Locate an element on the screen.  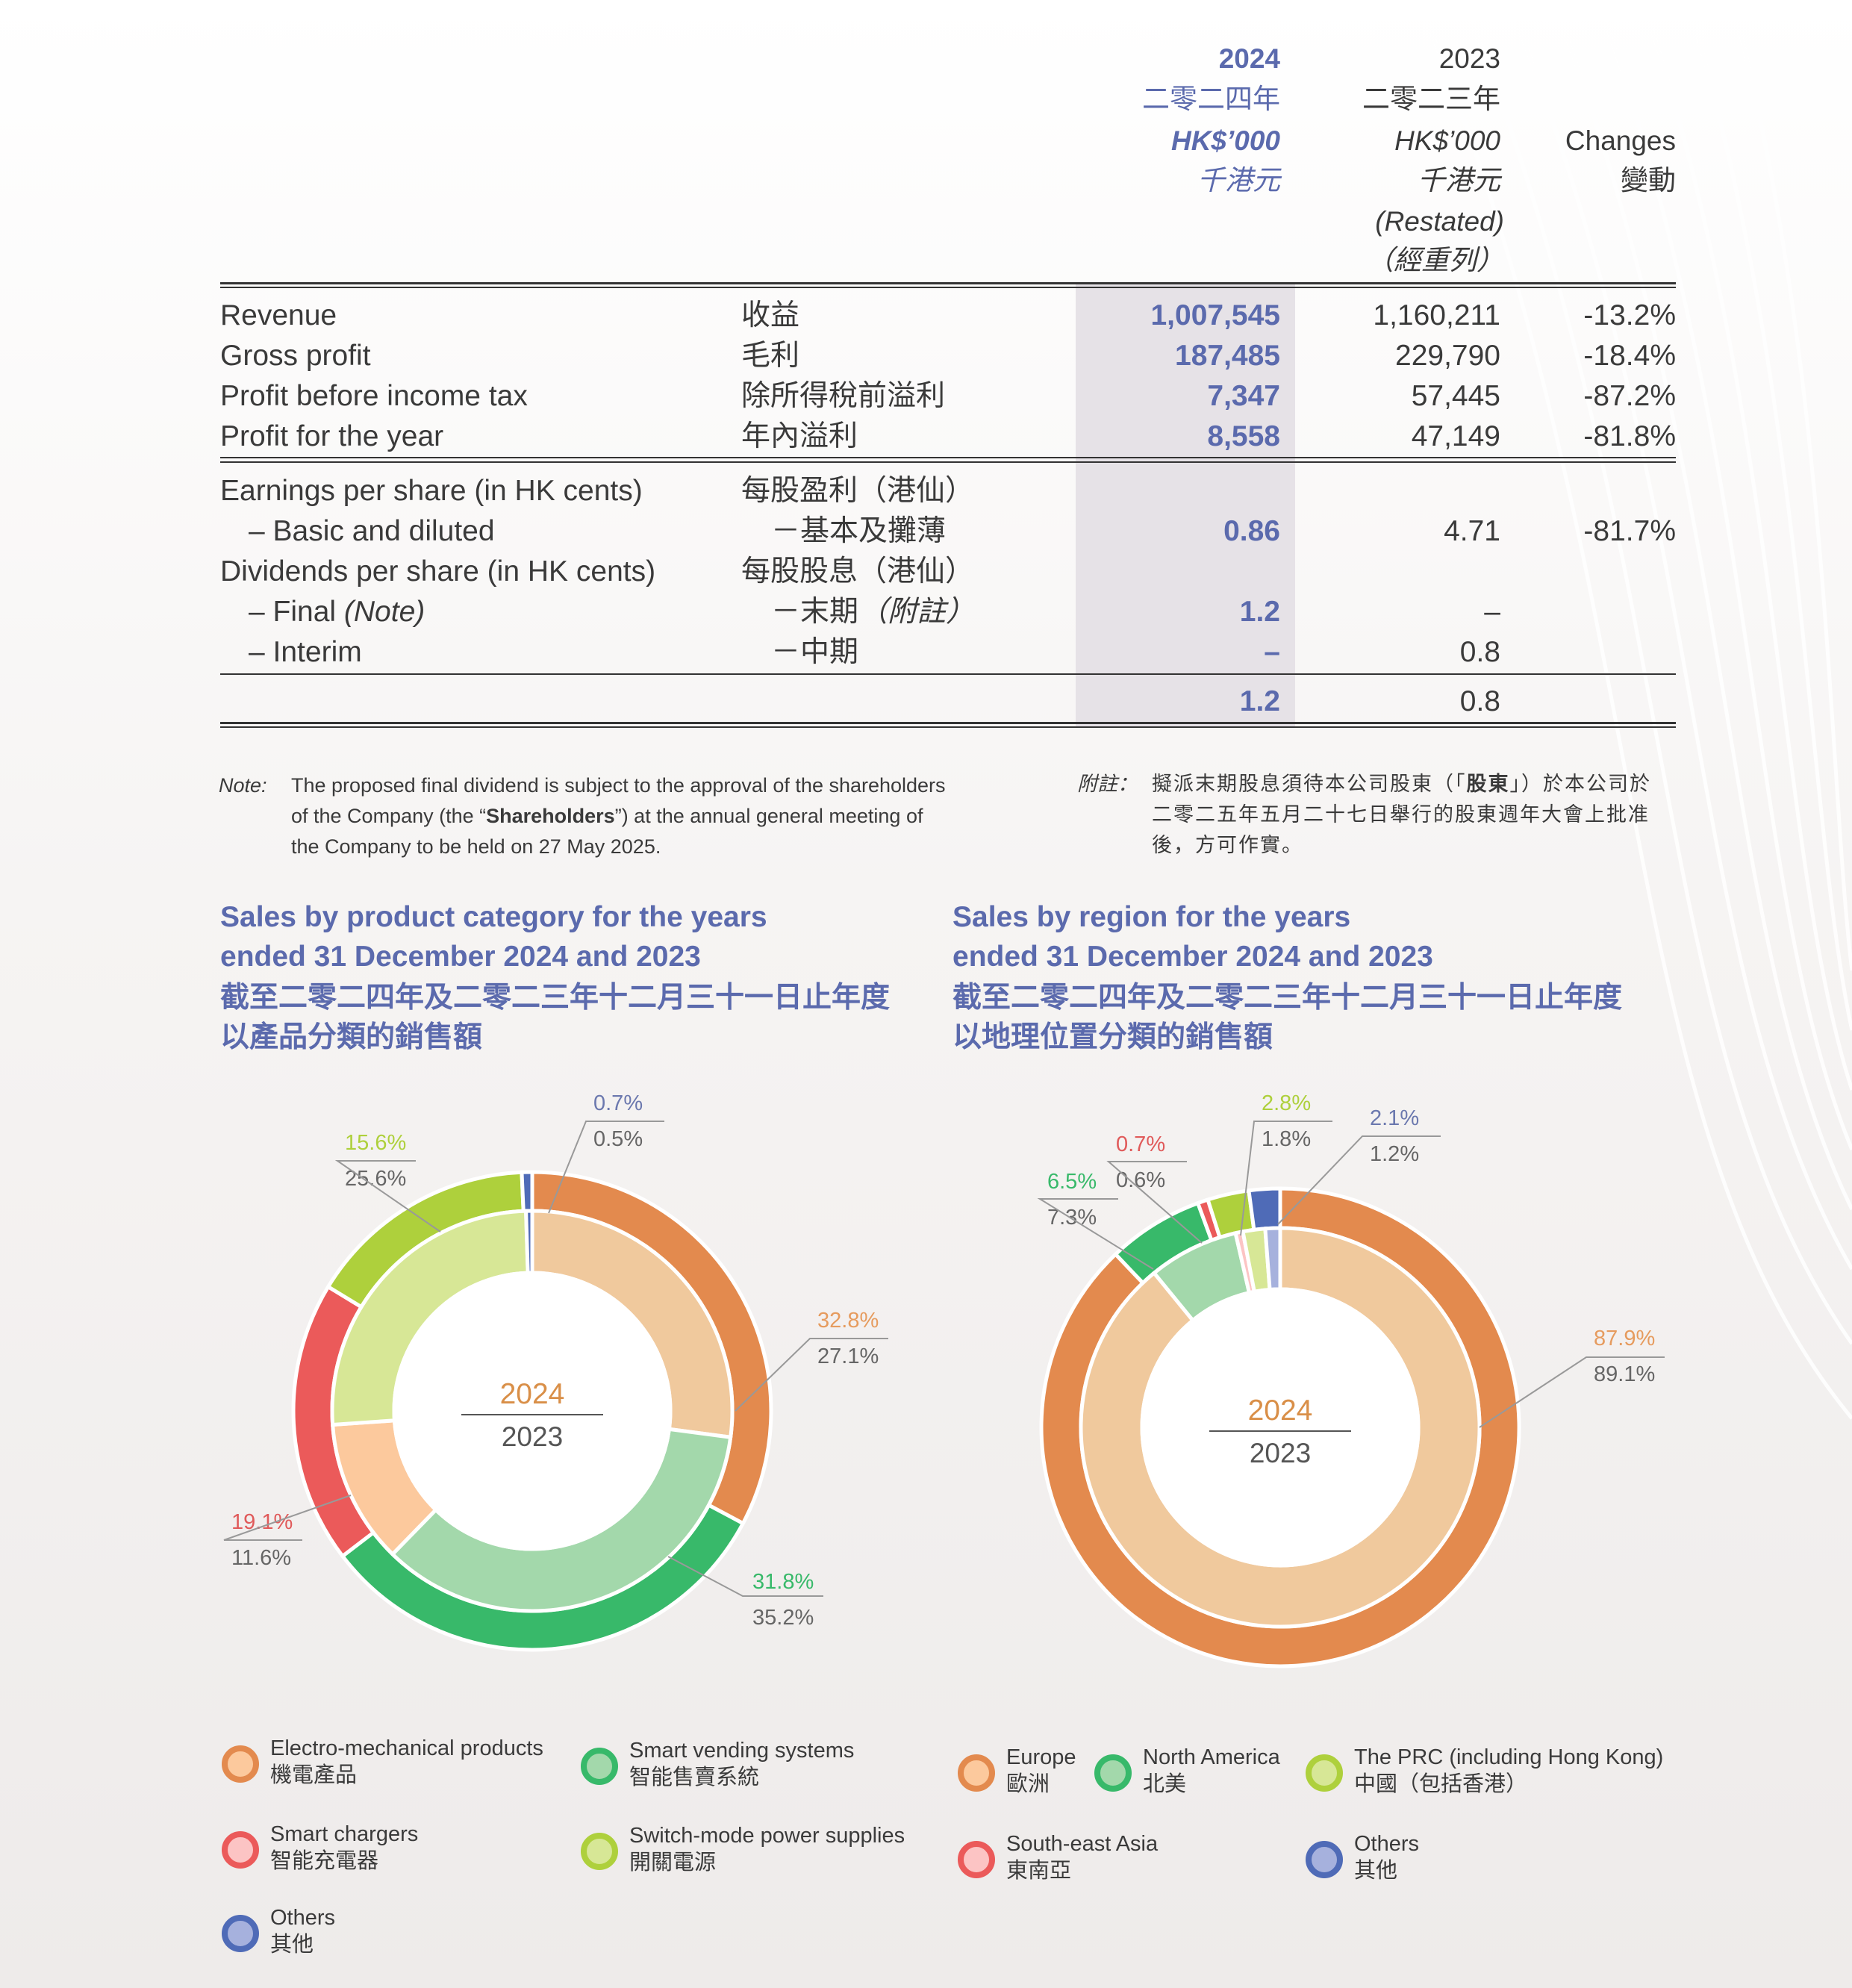
value-change: -13.2% is located at coordinates (1629, 315).